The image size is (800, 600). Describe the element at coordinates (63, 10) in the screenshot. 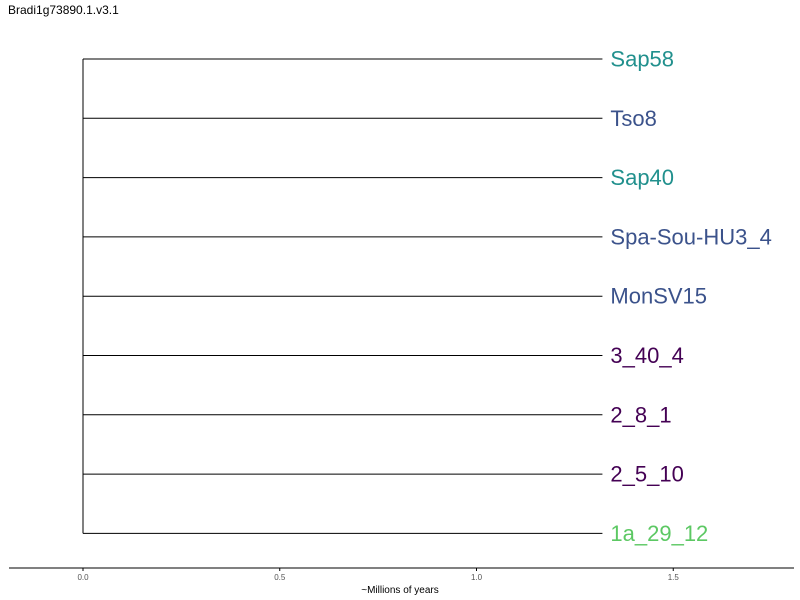

I see `chart-title: Bradi1g73890.1.v3.1` at that location.